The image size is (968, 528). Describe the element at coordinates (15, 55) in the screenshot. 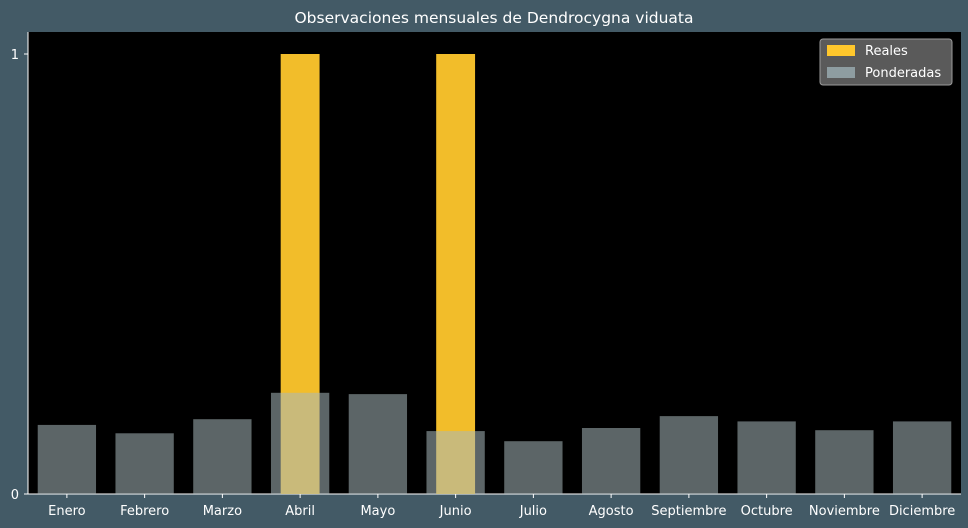

I see `y-tick-label: 1` at that location.